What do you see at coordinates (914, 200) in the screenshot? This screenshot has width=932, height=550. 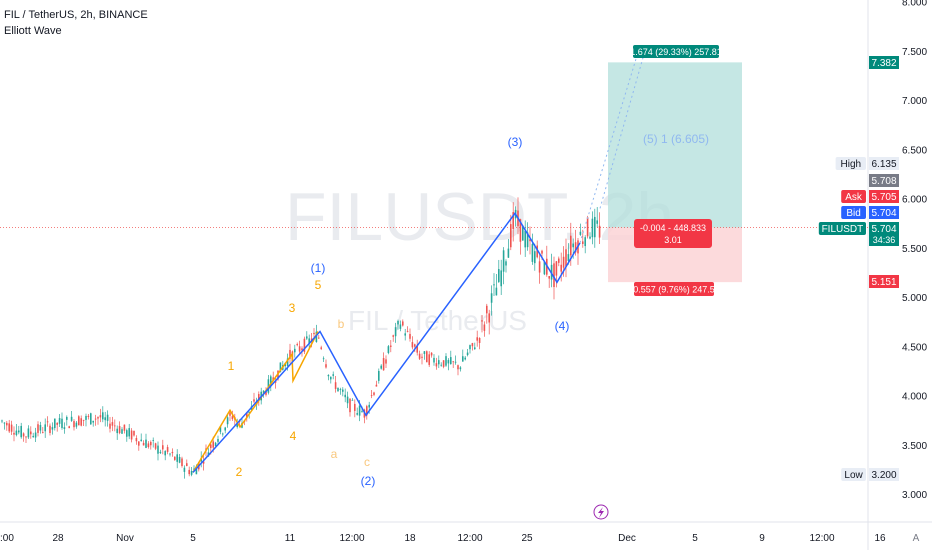 I see `y-tick-label: 6.000` at bounding box center [914, 200].